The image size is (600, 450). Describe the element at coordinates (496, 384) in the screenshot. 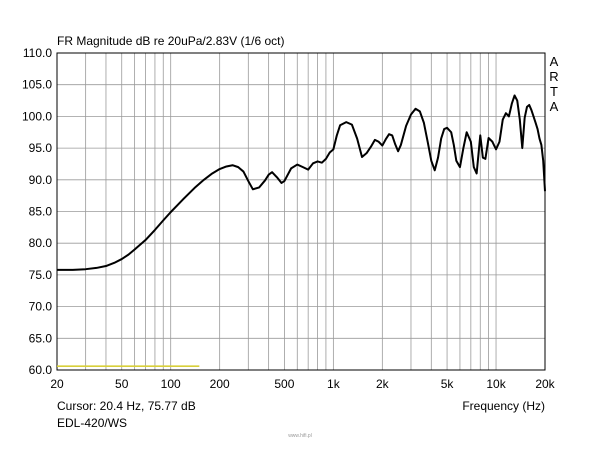

I see `x-tick-label: 10k` at that location.